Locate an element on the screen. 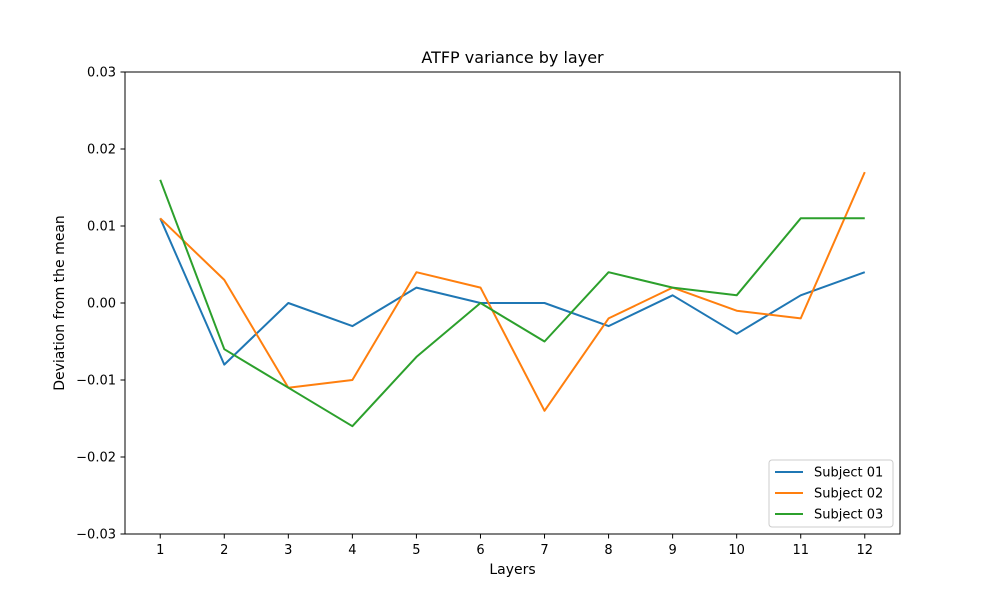  x-tick-label-3: 3 is located at coordinates (288, 550).